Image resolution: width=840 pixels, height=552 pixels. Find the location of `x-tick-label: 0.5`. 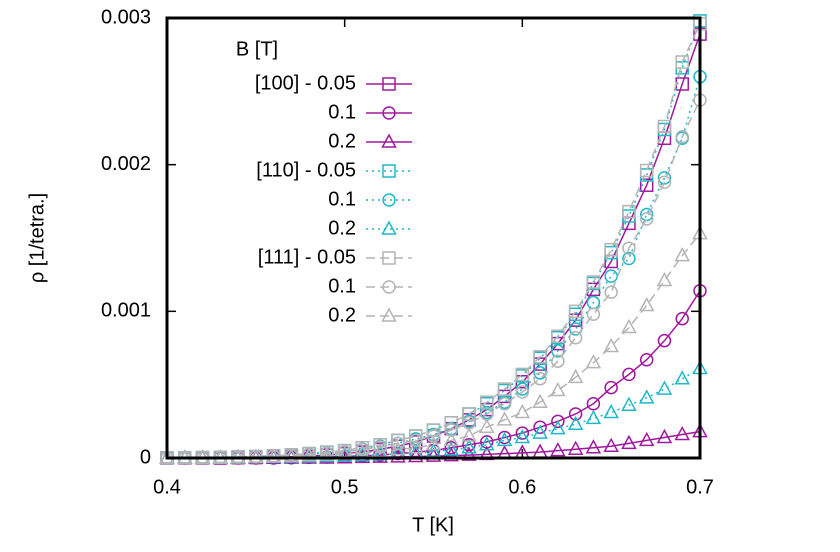

x-tick-label: 0.5 is located at coordinates (345, 487).